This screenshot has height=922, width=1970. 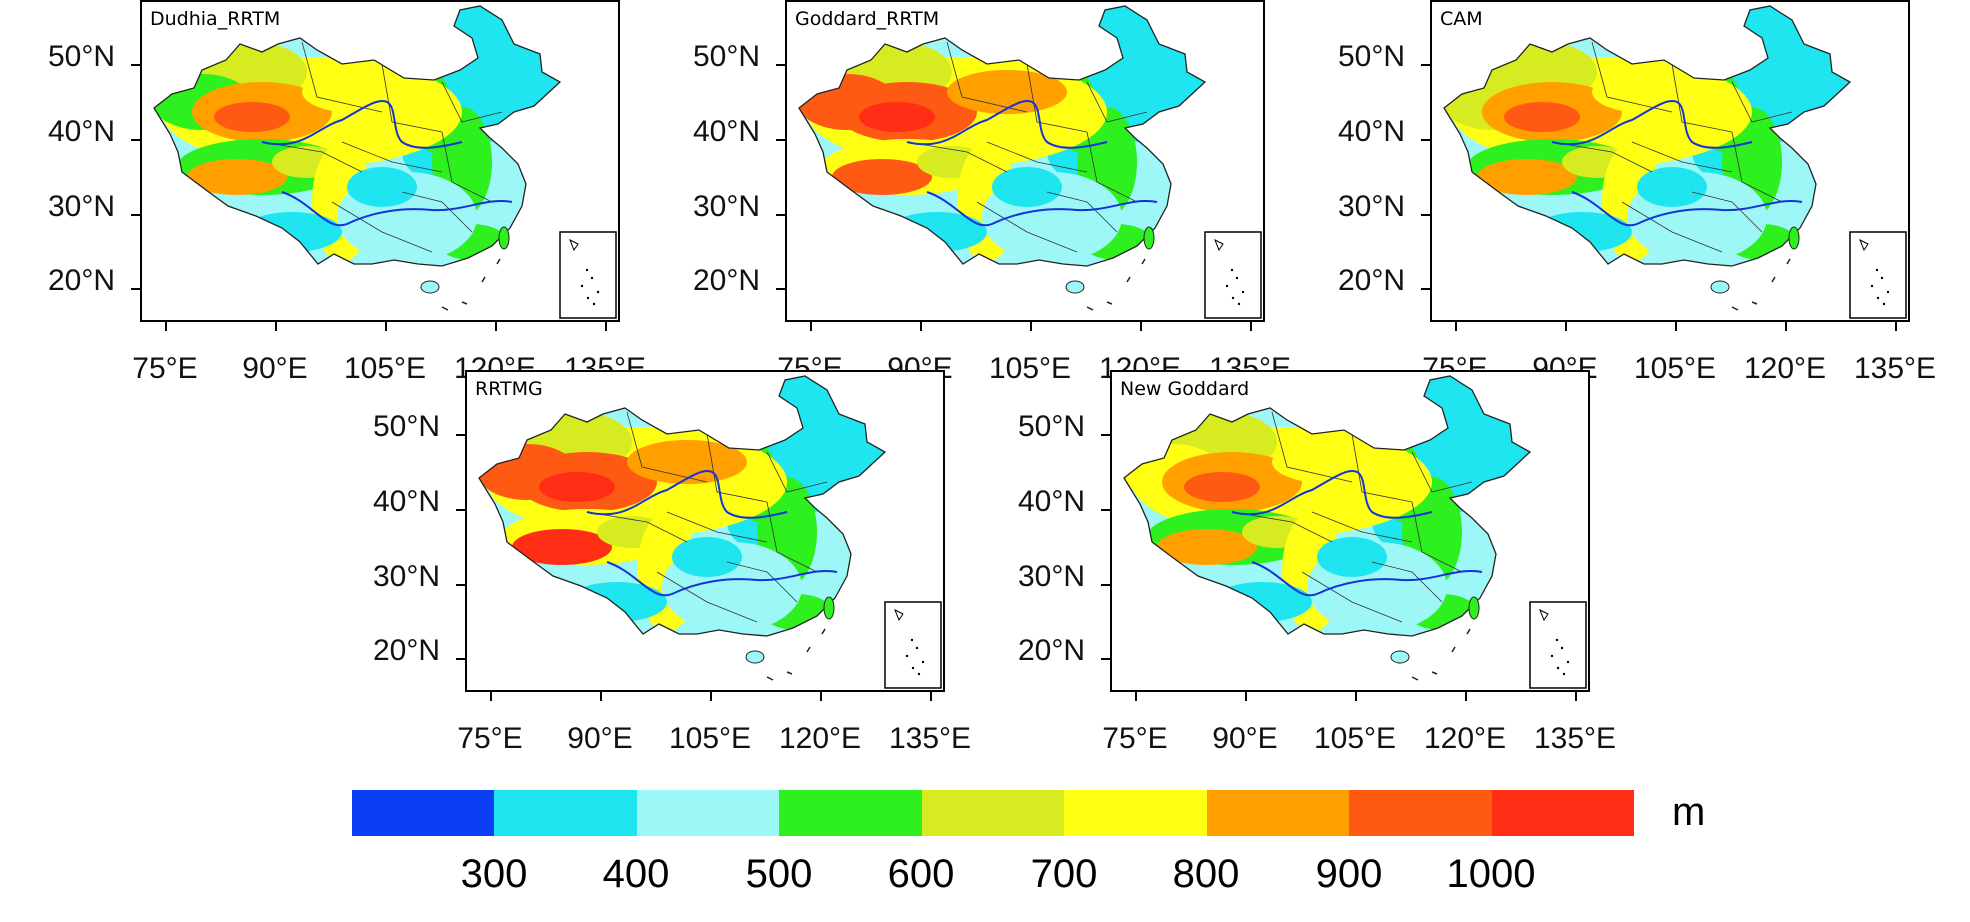 What do you see at coordinates (1064, 874) in the screenshot?
I see `colorbar-label: 700` at bounding box center [1064, 874].